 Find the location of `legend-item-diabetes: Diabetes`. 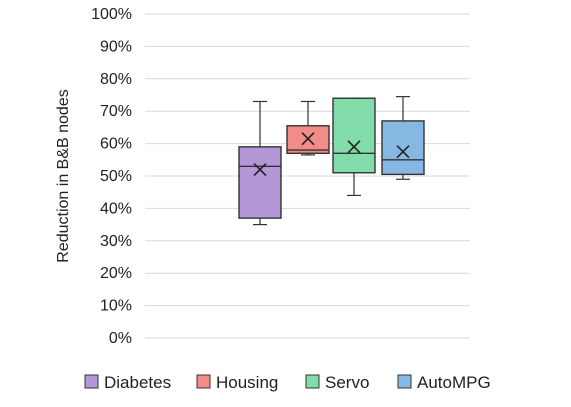

legend-item-diabetes: Diabetes is located at coordinates (127, 382).